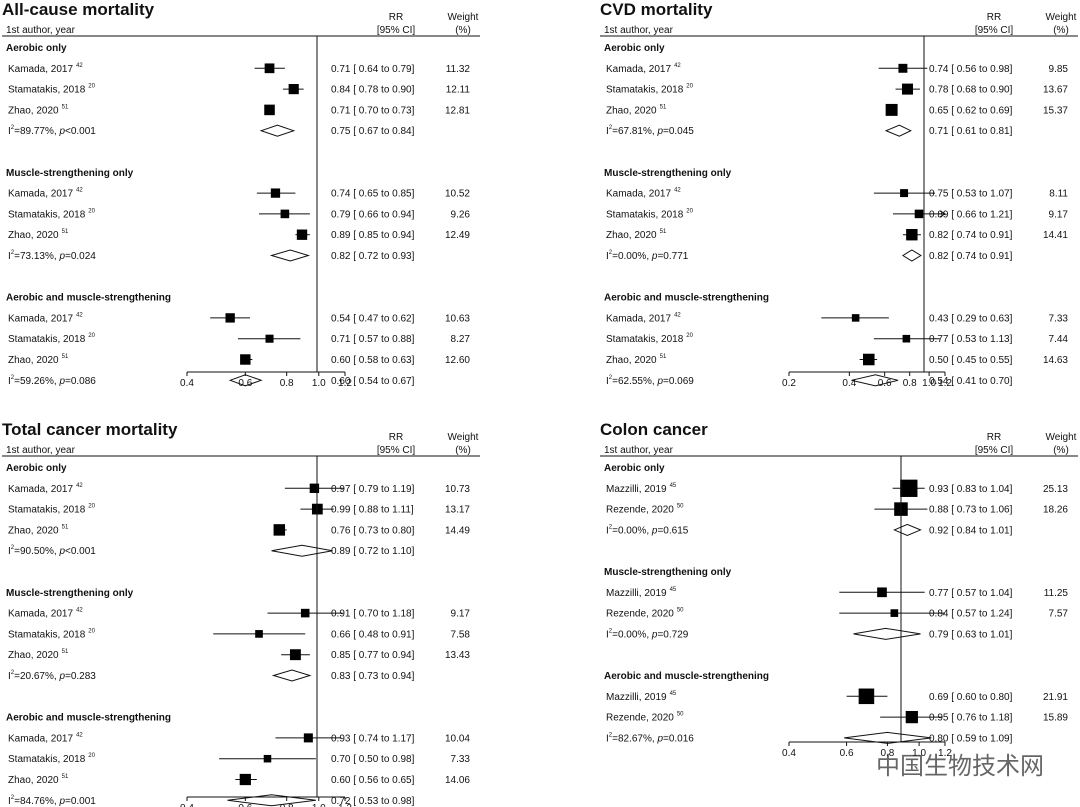  What do you see at coordinates (80, 381) in the screenshot?
I see `heterogeneity-p: =0.086` at bounding box center [80, 381].